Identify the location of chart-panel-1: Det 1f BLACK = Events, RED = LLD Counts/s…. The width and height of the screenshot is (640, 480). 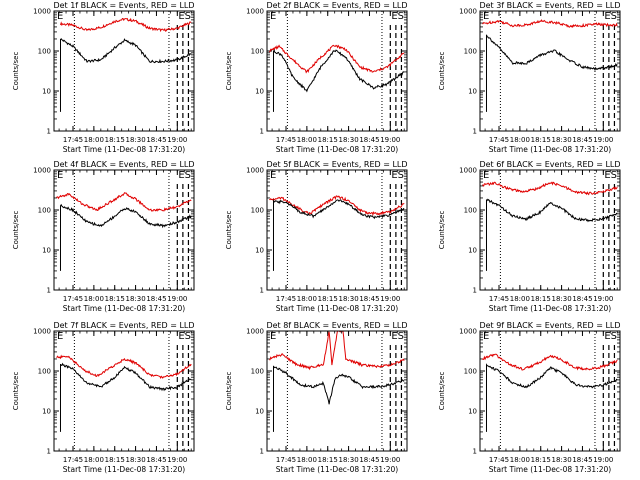
(103, 77).